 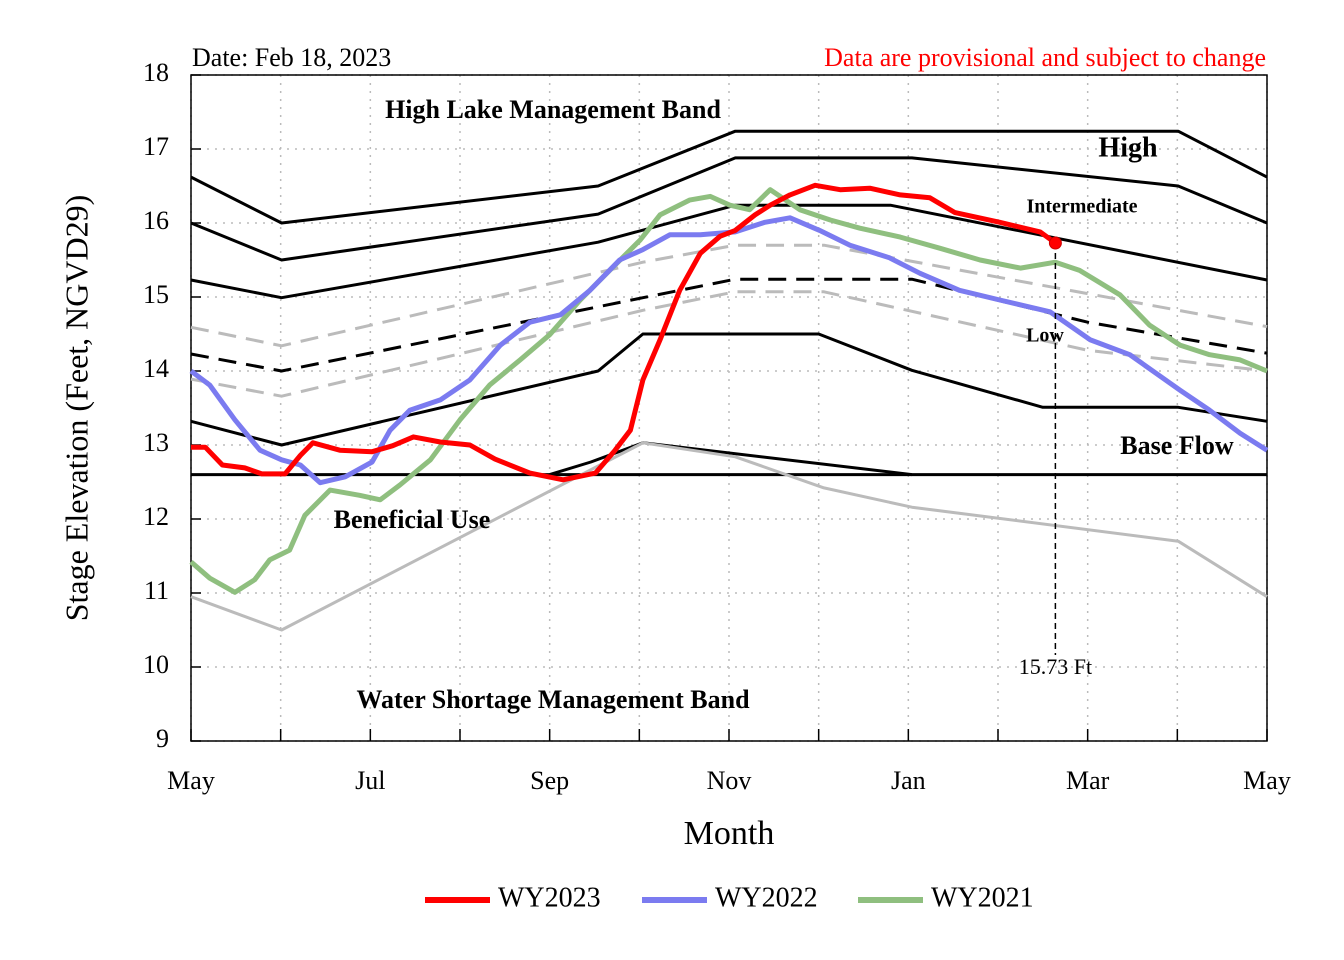 I want to click on x-tick-label: Sep, so click(x=549, y=780).